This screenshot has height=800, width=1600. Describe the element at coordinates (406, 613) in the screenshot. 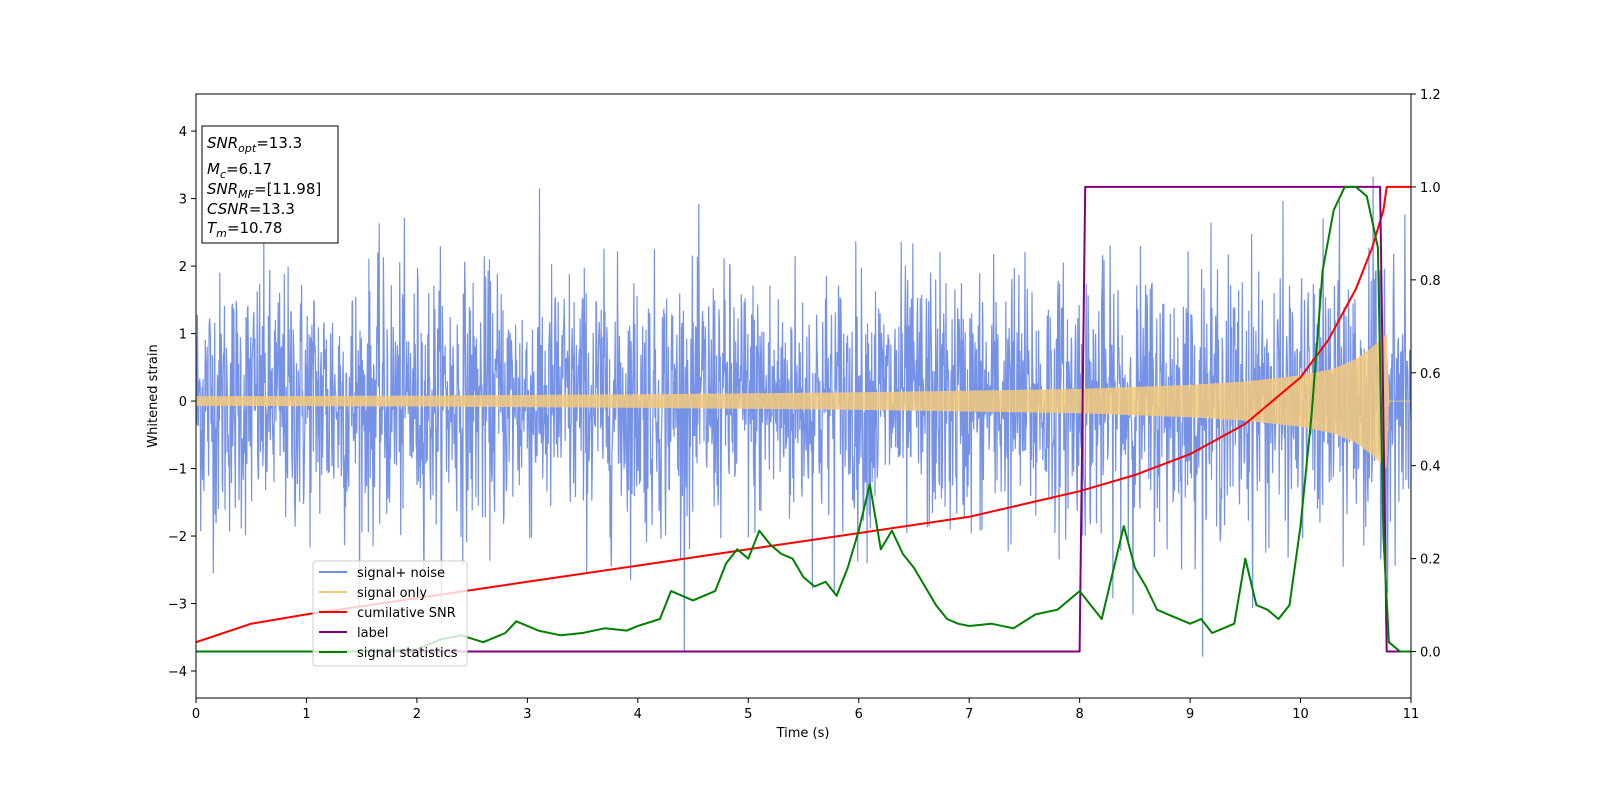

I see `svg-text: cumilative SNR` at that location.